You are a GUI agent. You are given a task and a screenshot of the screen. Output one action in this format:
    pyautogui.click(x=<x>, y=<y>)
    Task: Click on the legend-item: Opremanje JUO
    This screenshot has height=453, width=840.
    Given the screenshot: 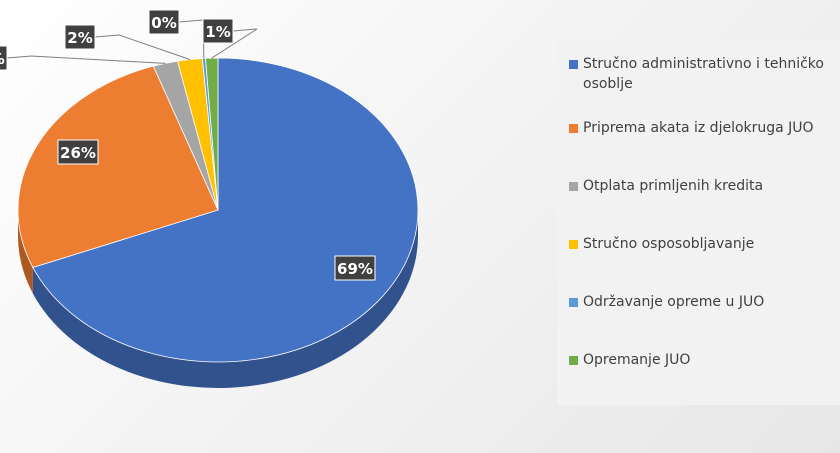 What is the action you would take?
    pyautogui.click(x=704, y=360)
    